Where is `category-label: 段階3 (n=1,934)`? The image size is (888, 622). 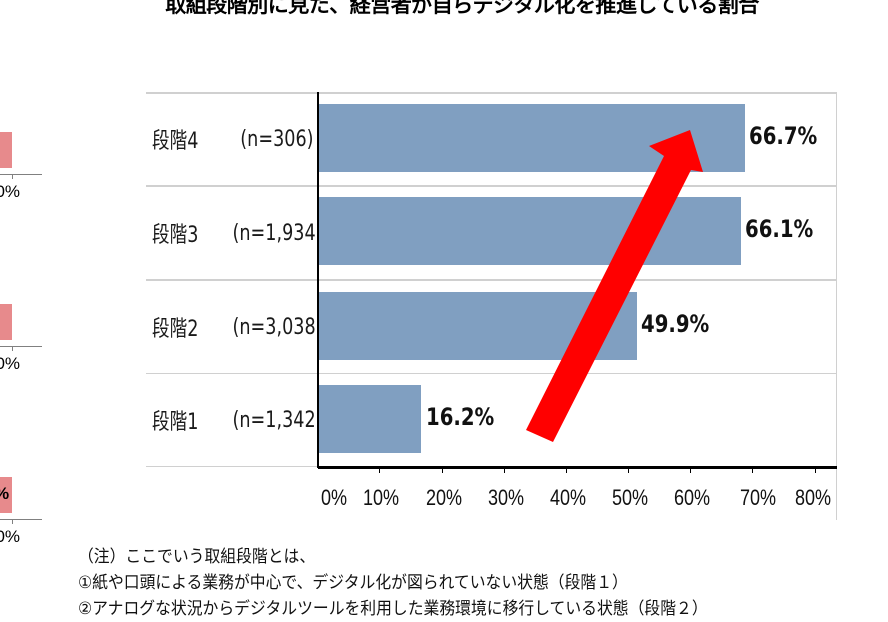
category-label: 段階3 (n=1,934) is located at coordinates (237, 233).